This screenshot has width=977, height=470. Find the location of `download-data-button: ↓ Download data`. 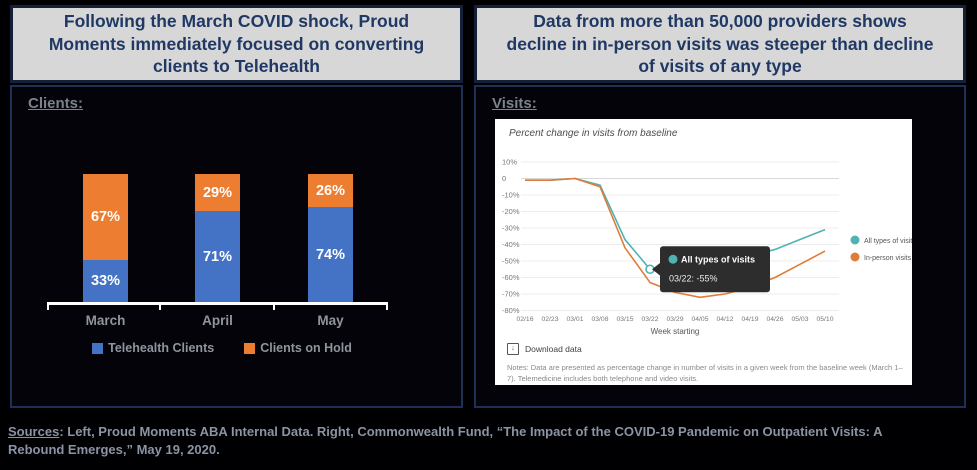

download-data-button: ↓ Download data is located at coordinates (544, 349).